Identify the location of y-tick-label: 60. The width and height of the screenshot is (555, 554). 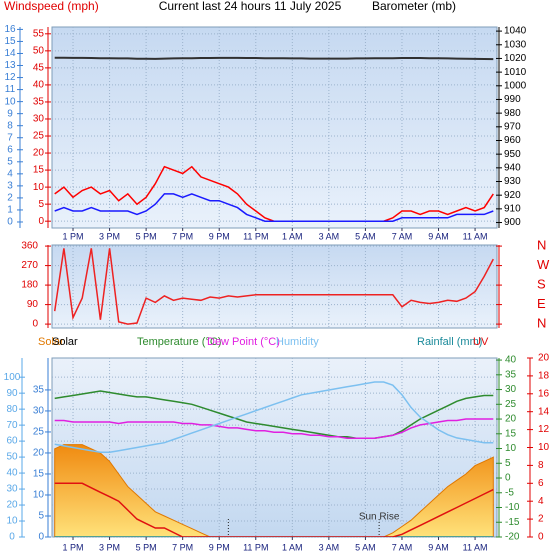
(12, 441).